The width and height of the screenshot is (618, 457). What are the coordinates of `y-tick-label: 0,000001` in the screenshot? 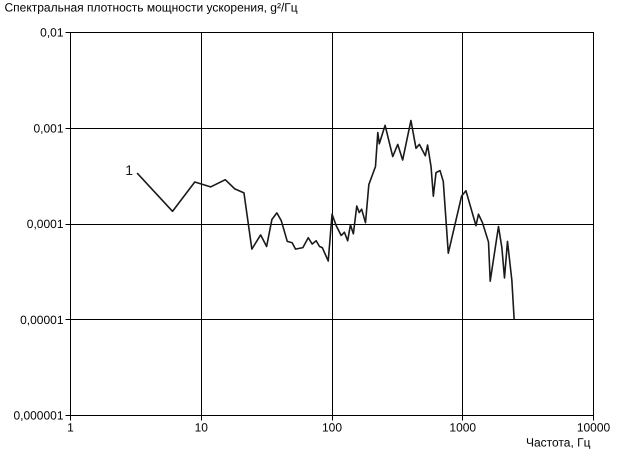 It's located at (38, 415).